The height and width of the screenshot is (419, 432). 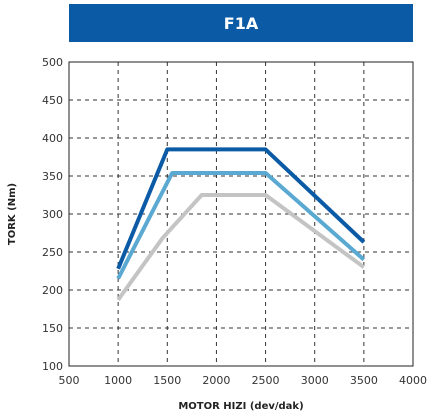 I want to click on x-tick-label: 2000, so click(x=216, y=380).